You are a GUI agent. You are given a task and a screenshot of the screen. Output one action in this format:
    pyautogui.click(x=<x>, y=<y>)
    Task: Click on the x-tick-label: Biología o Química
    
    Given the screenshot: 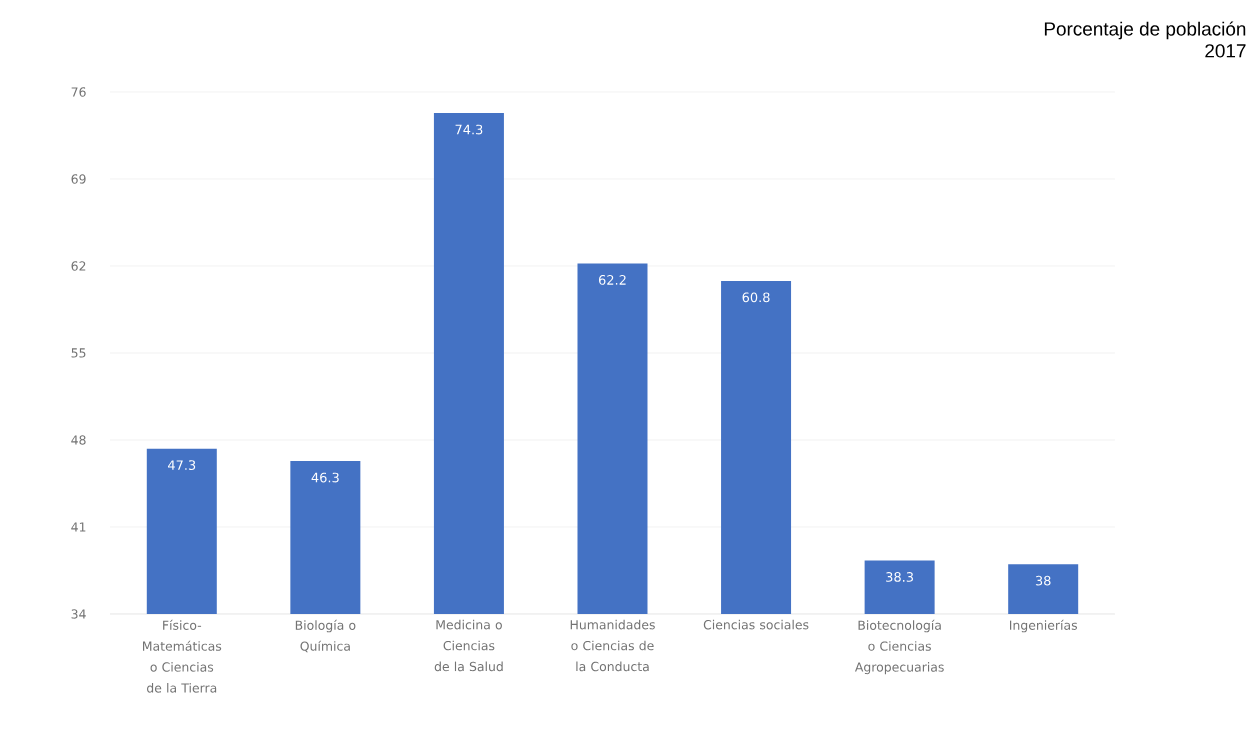 What is the action you would take?
    pyautogui.click(x=325, y=636)
    